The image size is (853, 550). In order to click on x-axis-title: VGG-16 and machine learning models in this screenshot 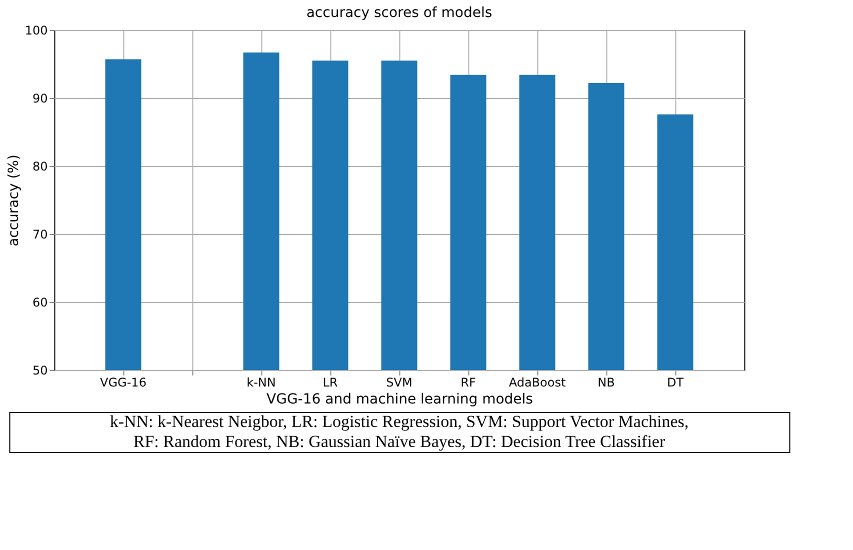, I will do `click(399, 400)`.